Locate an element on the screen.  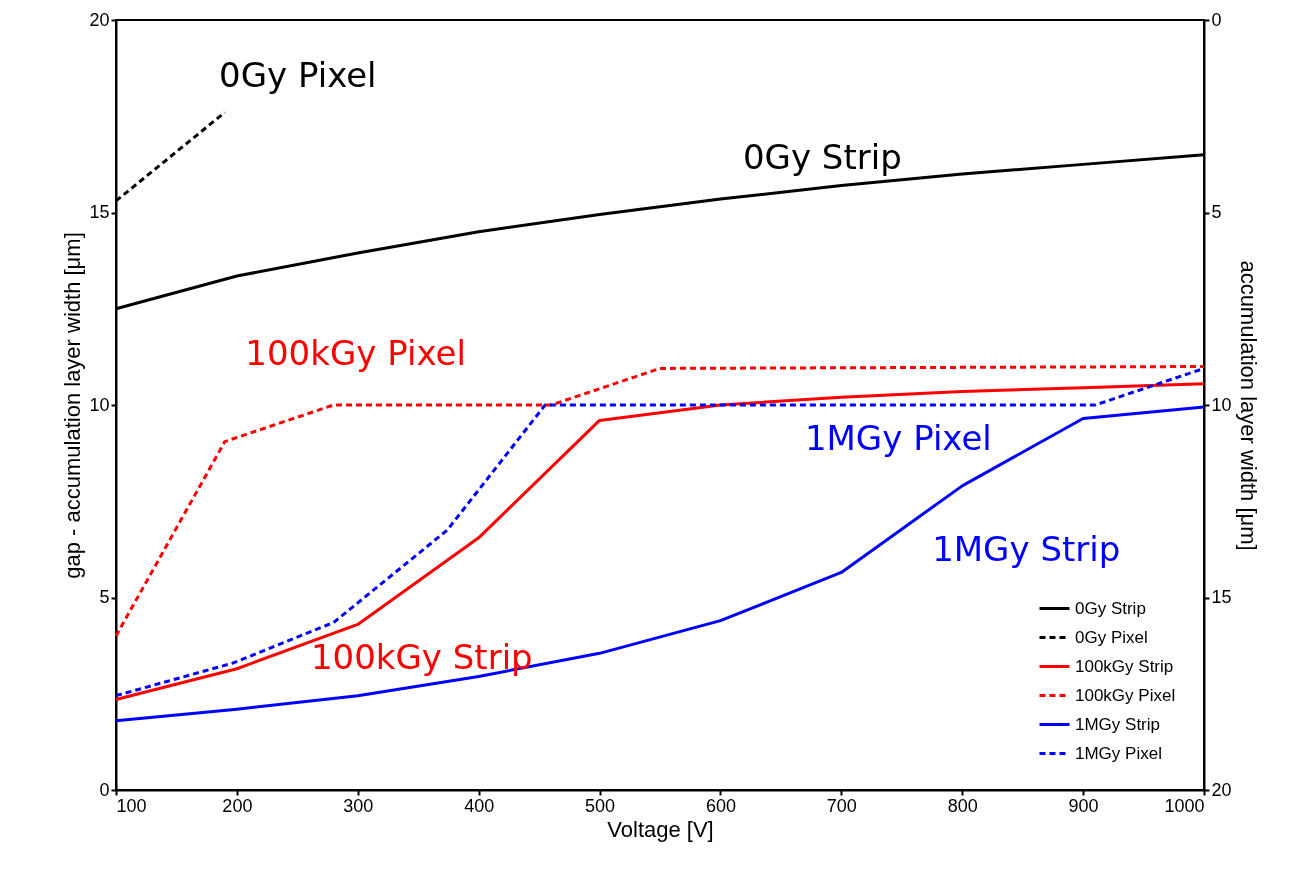
annotation: 0Gy Strip is located at coordinates (822, 156).